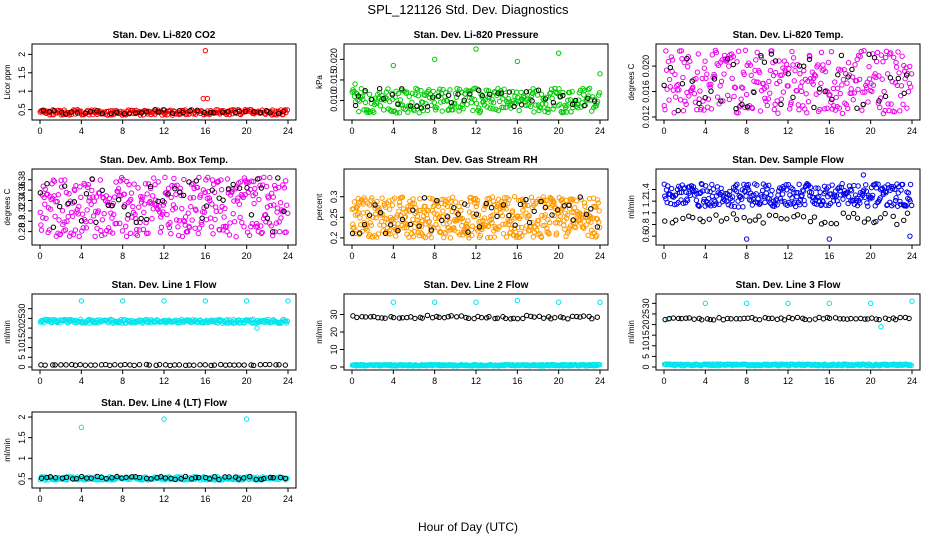 This screenshot has width=936, height=540. What do you see at coordinates (646, 366) in the screenshot?
I see `y-tick-label: 0` at bounding box center [646, 366].